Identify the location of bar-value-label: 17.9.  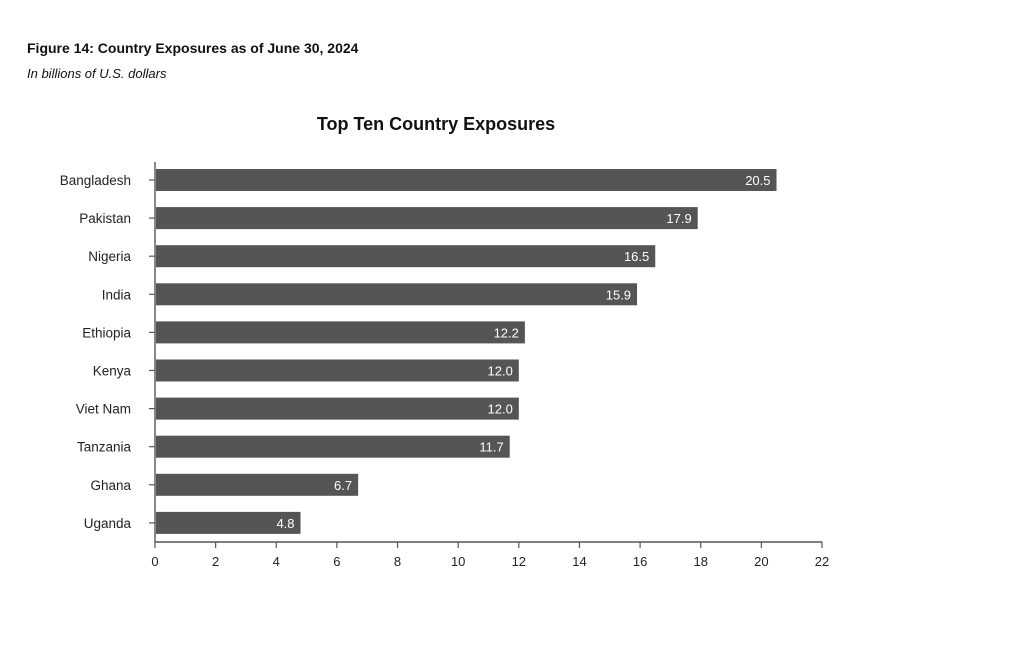
(678, 218).